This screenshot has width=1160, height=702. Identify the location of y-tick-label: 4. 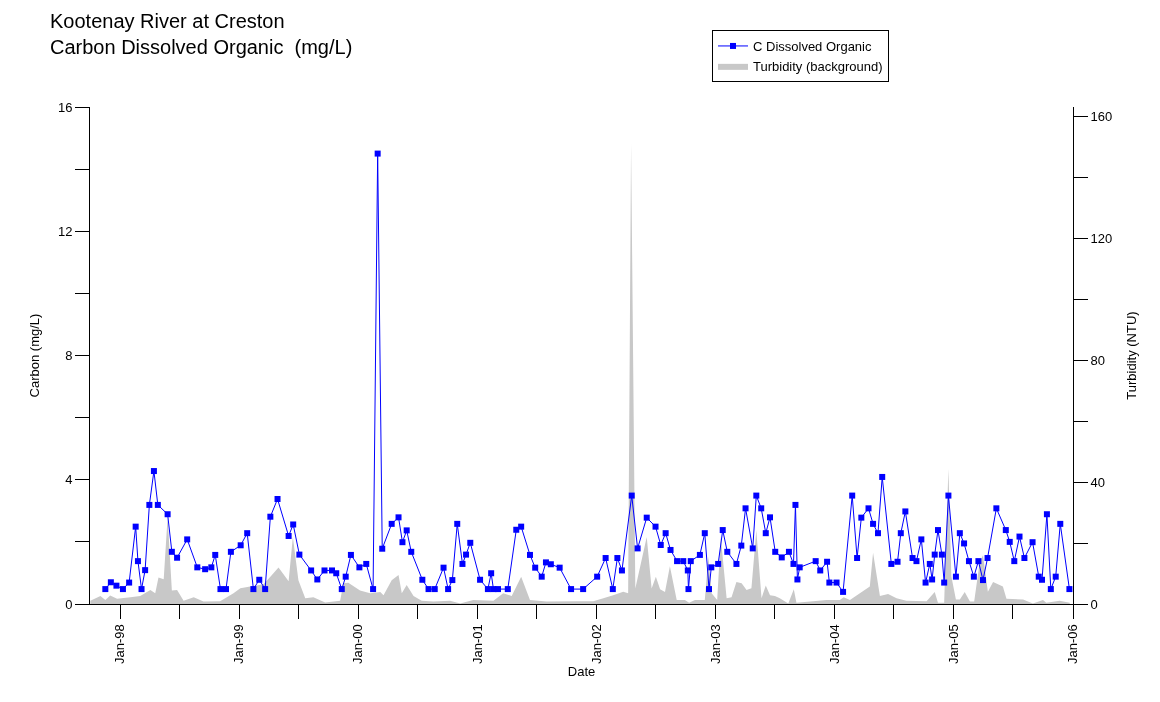
(69, 480).